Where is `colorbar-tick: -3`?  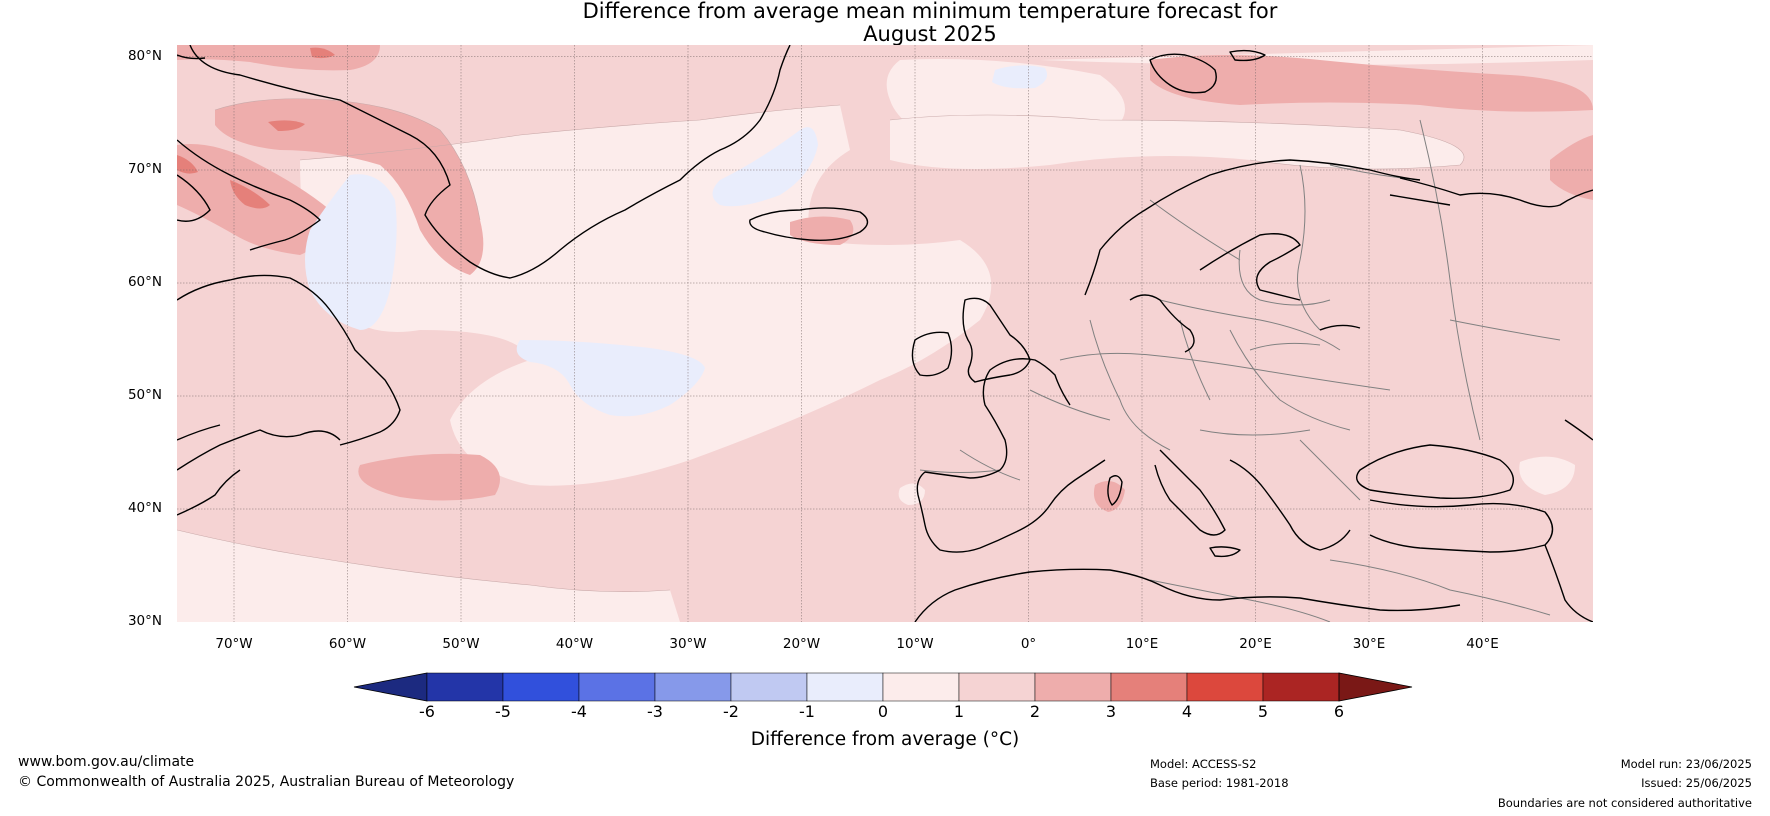
colorbar-tick: -3 is located at coordinates (655, 711).